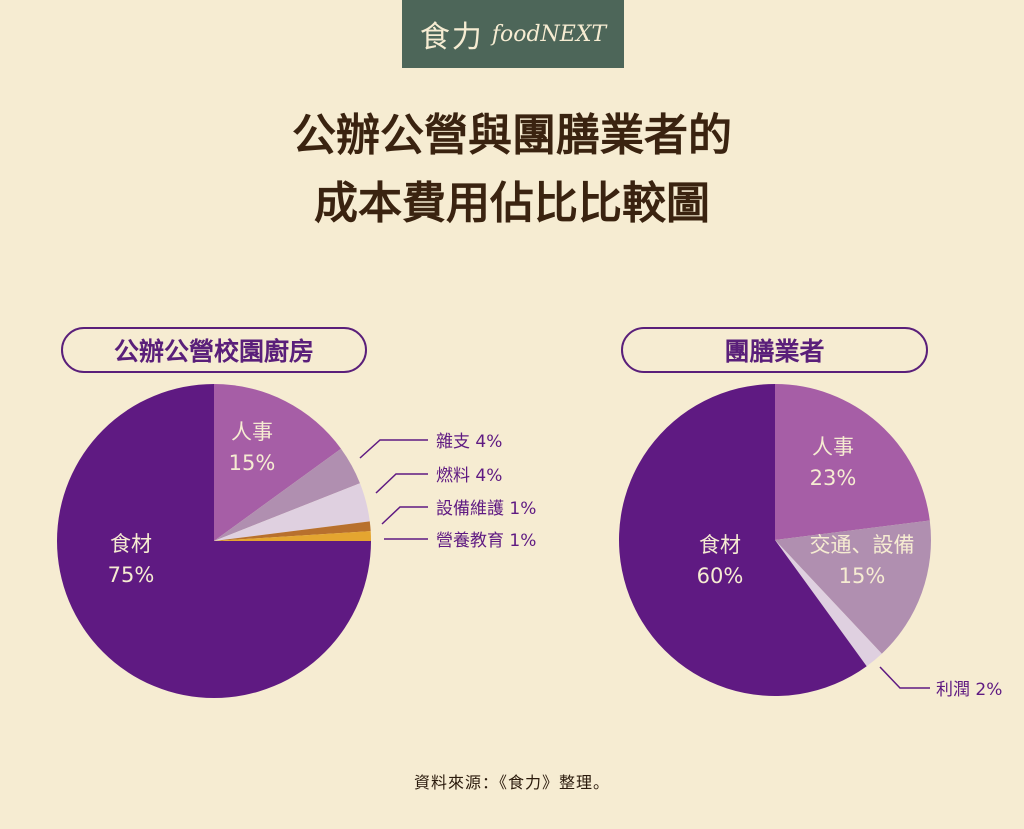 The height and width of the screenshot is (829, 1024). What do you see at coordinates (511, 782) in the screenshot?
I see `source-note: 資料來源：《食力》整理。` at bounding box center [511, 782].